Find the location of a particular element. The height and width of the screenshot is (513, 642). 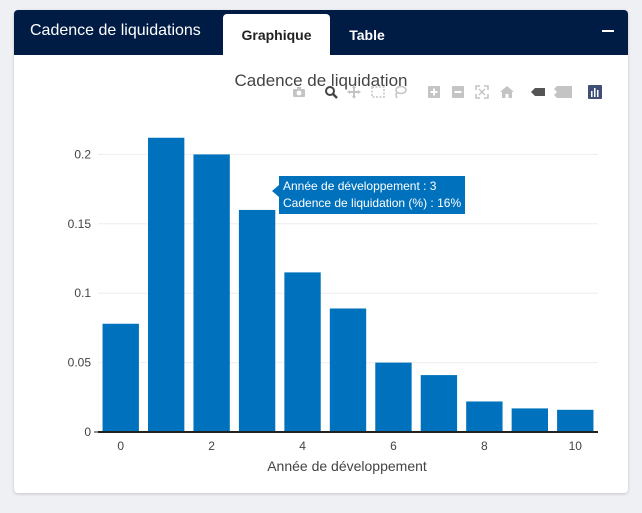

tooltip-year: Année de développement : 3 is located at coordinates (360, 186).